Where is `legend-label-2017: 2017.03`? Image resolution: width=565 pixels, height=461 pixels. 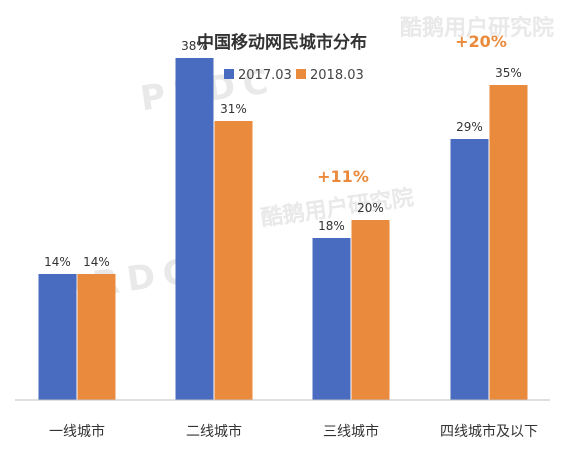
legend-label-2017: 2017.03 is located at coordinates (265, 75).